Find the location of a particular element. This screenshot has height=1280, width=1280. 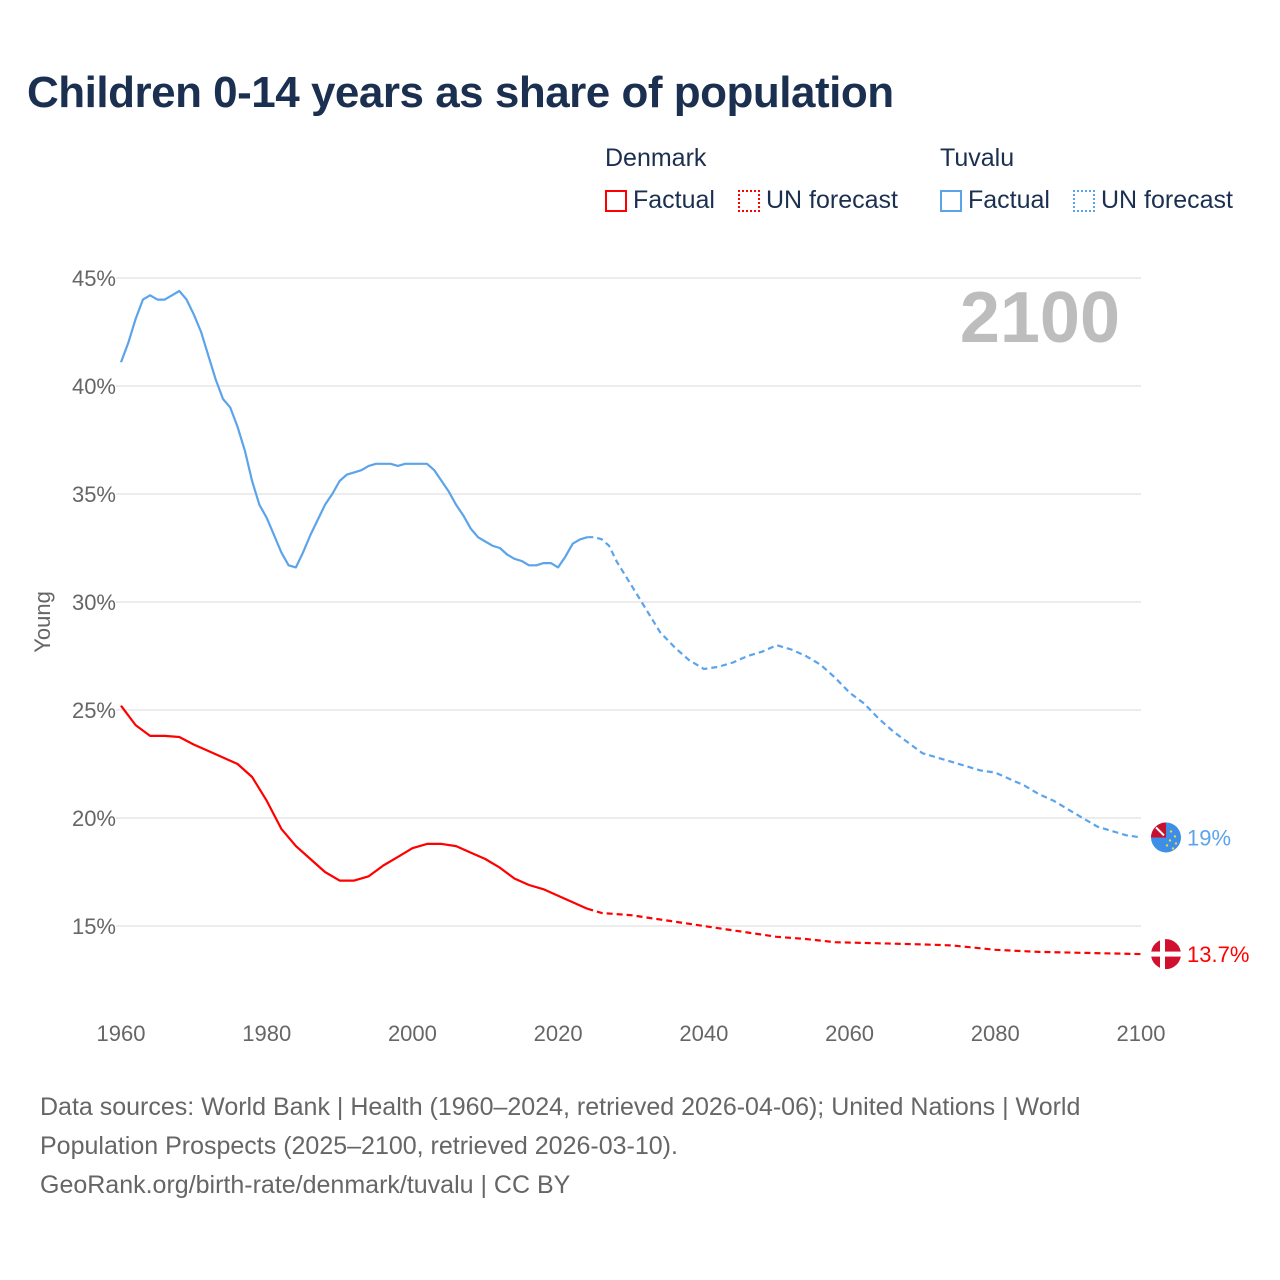

y-tick-label: 40% is located at coordinates (94, 386).